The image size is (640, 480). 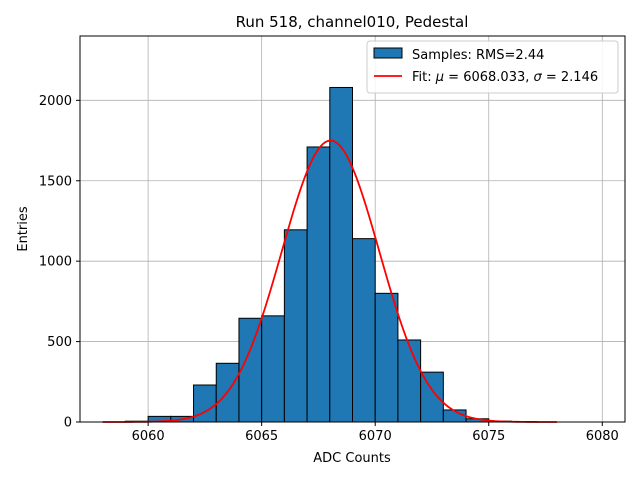 I want to click on x-tick-label: 6070, so click(x=375, y=436).